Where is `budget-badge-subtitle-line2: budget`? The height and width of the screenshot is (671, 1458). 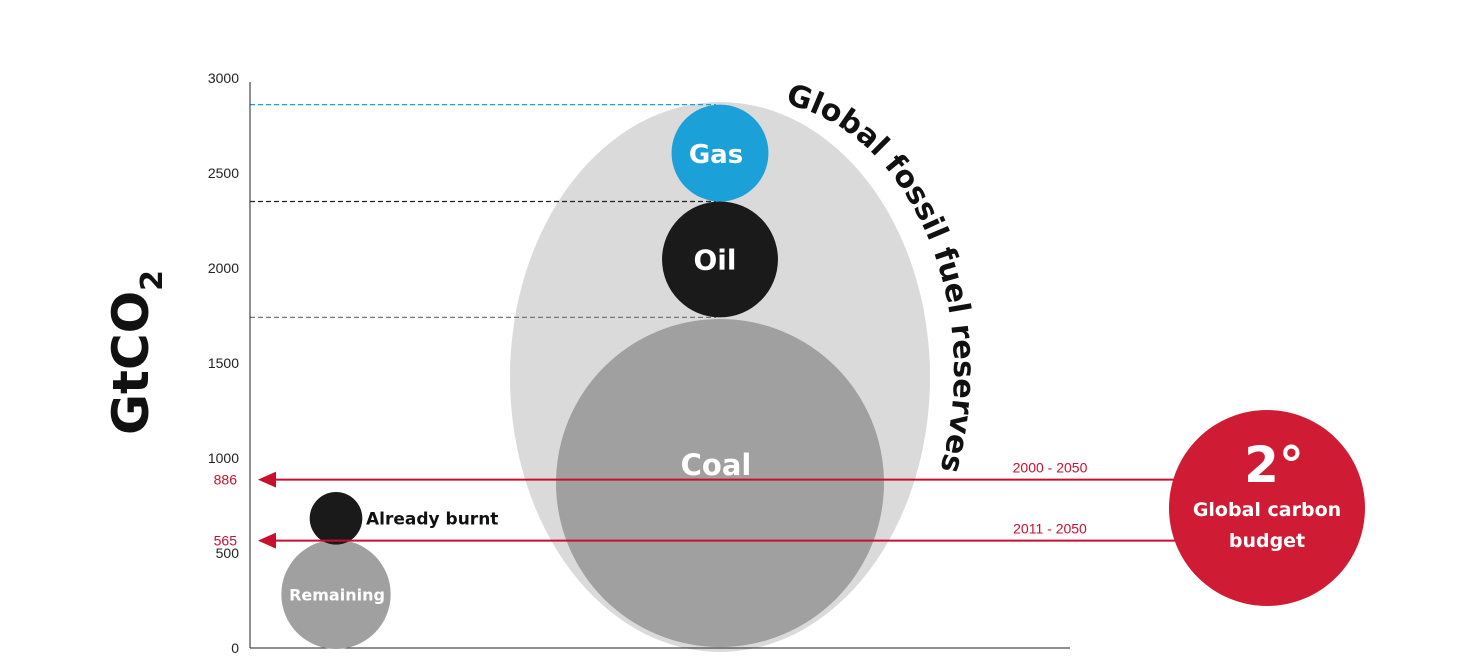 budget-badge-subtitle-line2: budget is located at coordinates (1267, 541).